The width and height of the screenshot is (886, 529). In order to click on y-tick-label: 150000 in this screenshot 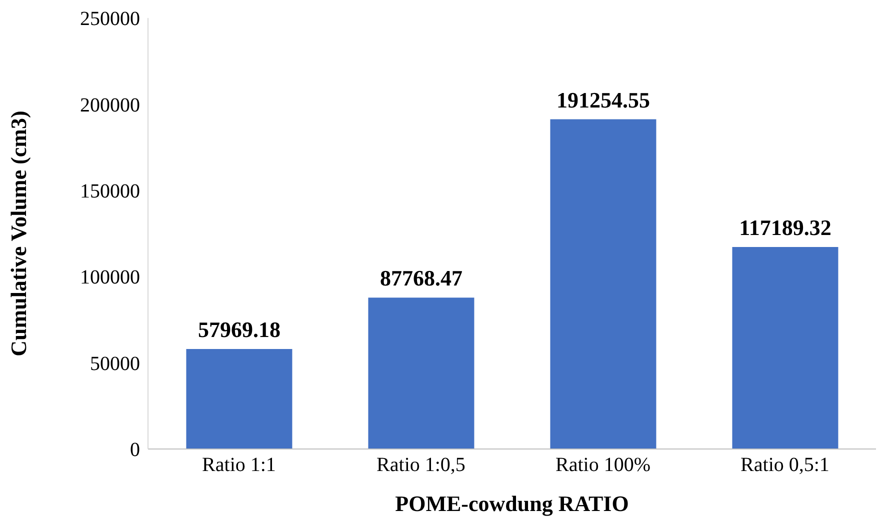, I will do `click(110, 191)`.